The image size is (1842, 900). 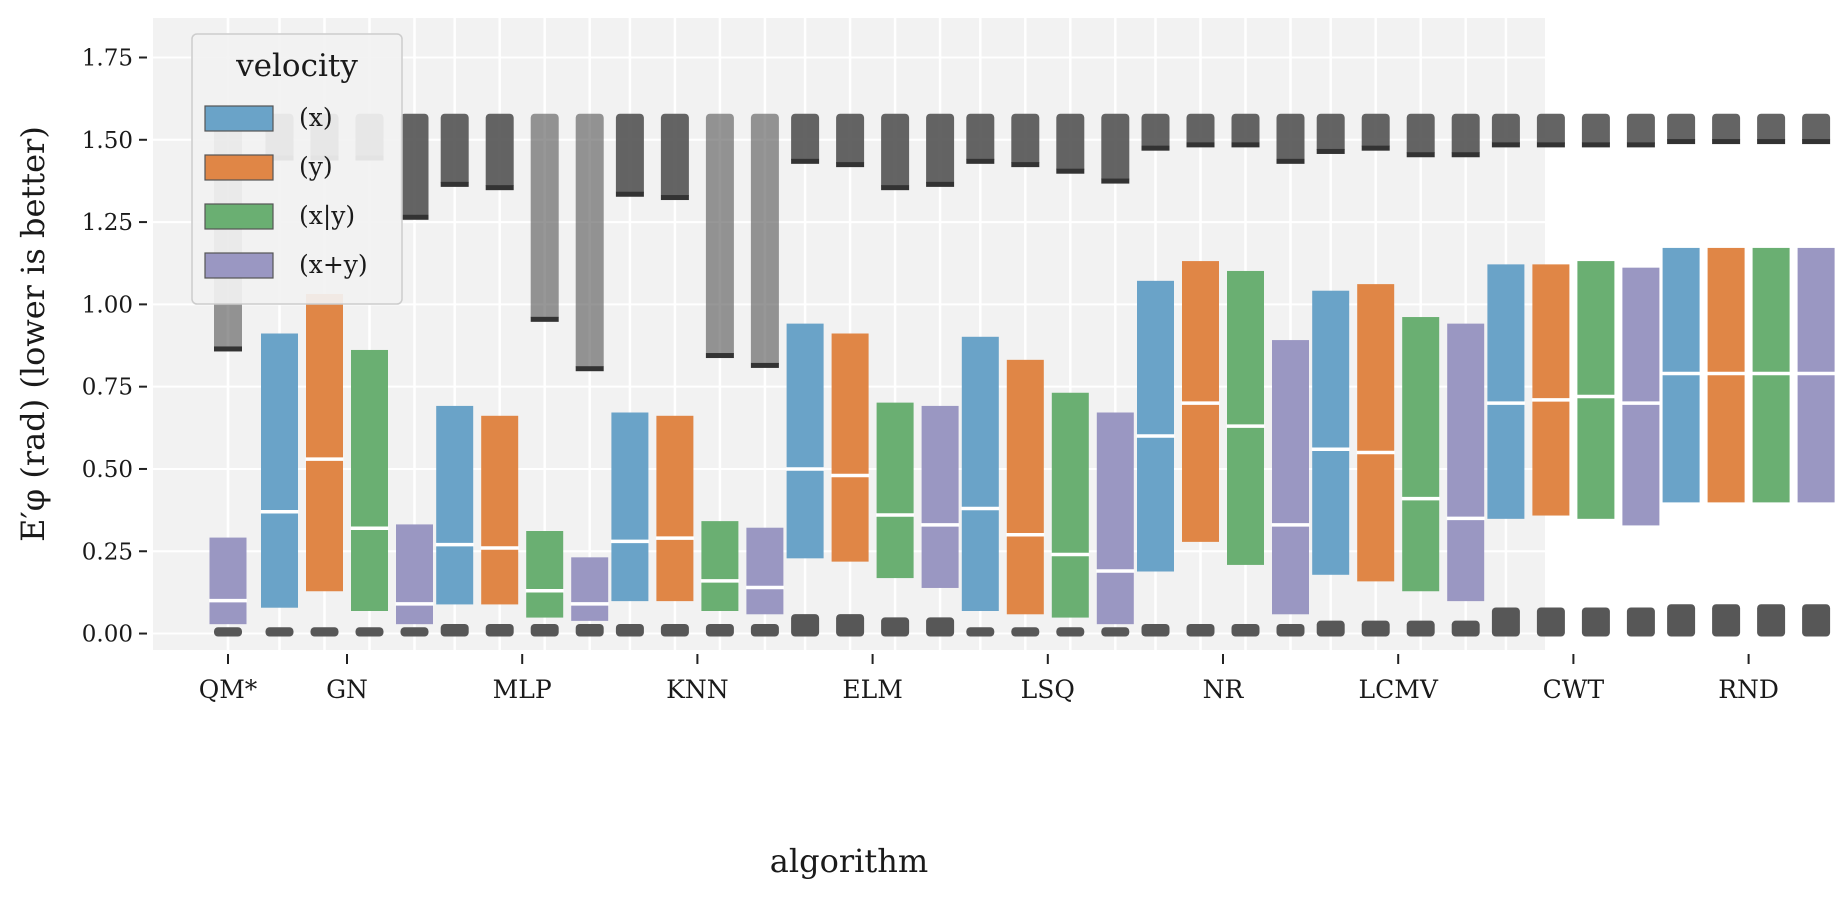 I want to click on x-axis-label: algorithm, so click(x=849, y=861).